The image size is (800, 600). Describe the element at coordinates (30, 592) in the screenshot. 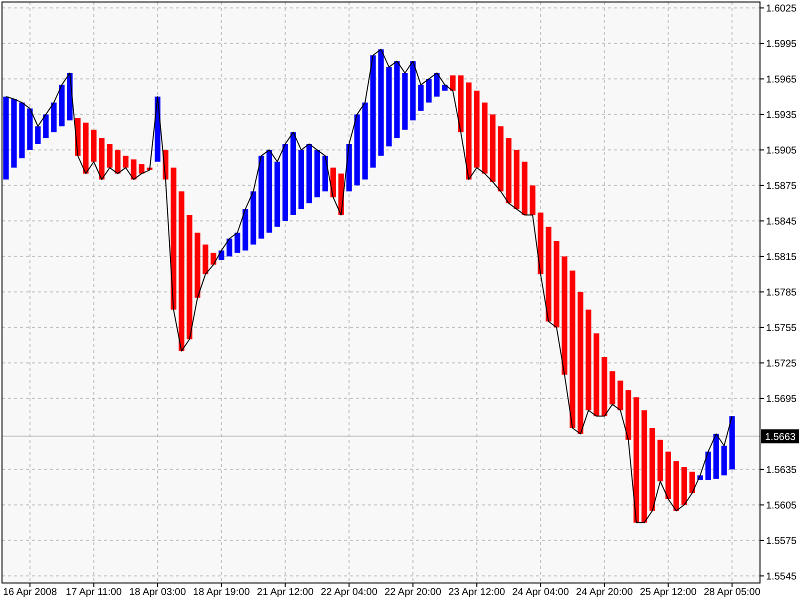

I see `x-tick-label: 16 Apr 2008` at that location.